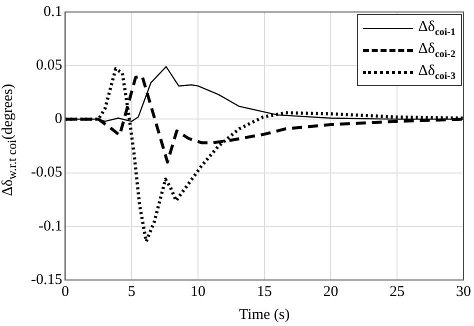  What do you see at coordinates (46, 172) in the screenshot?
I see `y-tick-label: -0.05` at bounding box center [46, 172].